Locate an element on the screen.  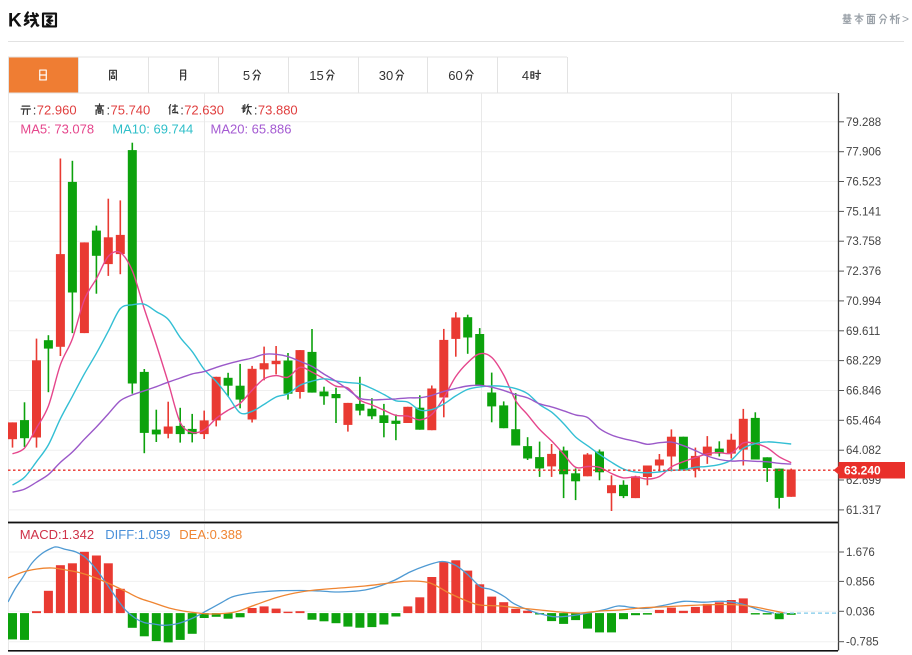
svg-text: 64.082 is located at coordinates (863, 451).